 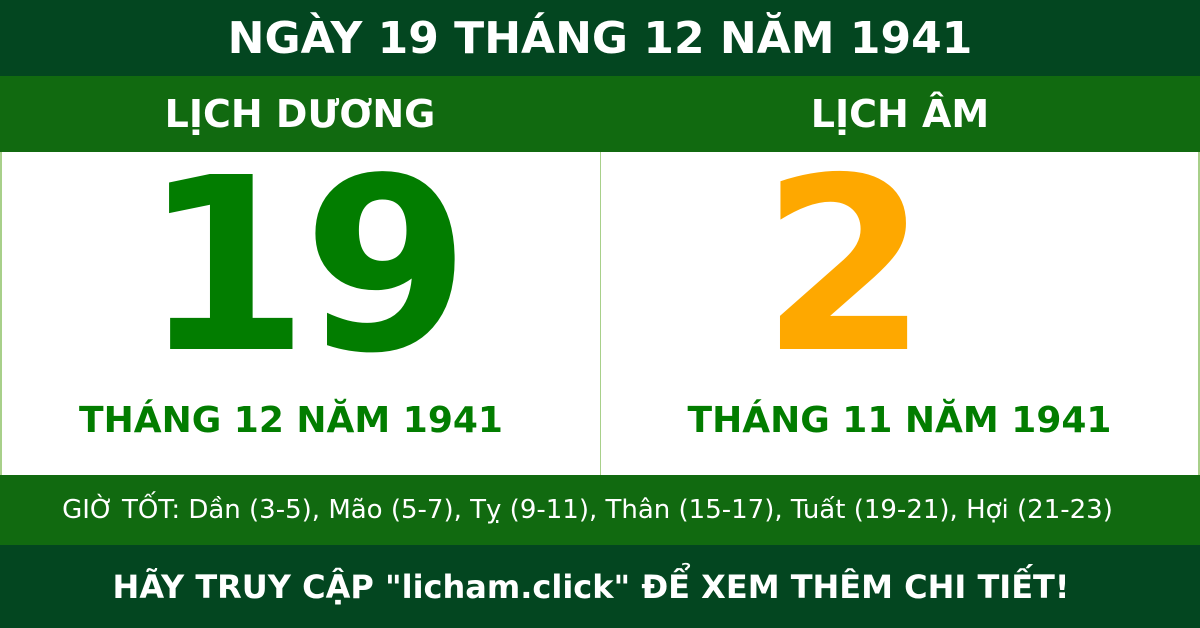 What do you see at coordinates (600, 38) in the screenshot?
I see `page-title: NGÀY 19 THÁNG 12 NĂM 1941` at bounding box center [600, 38].